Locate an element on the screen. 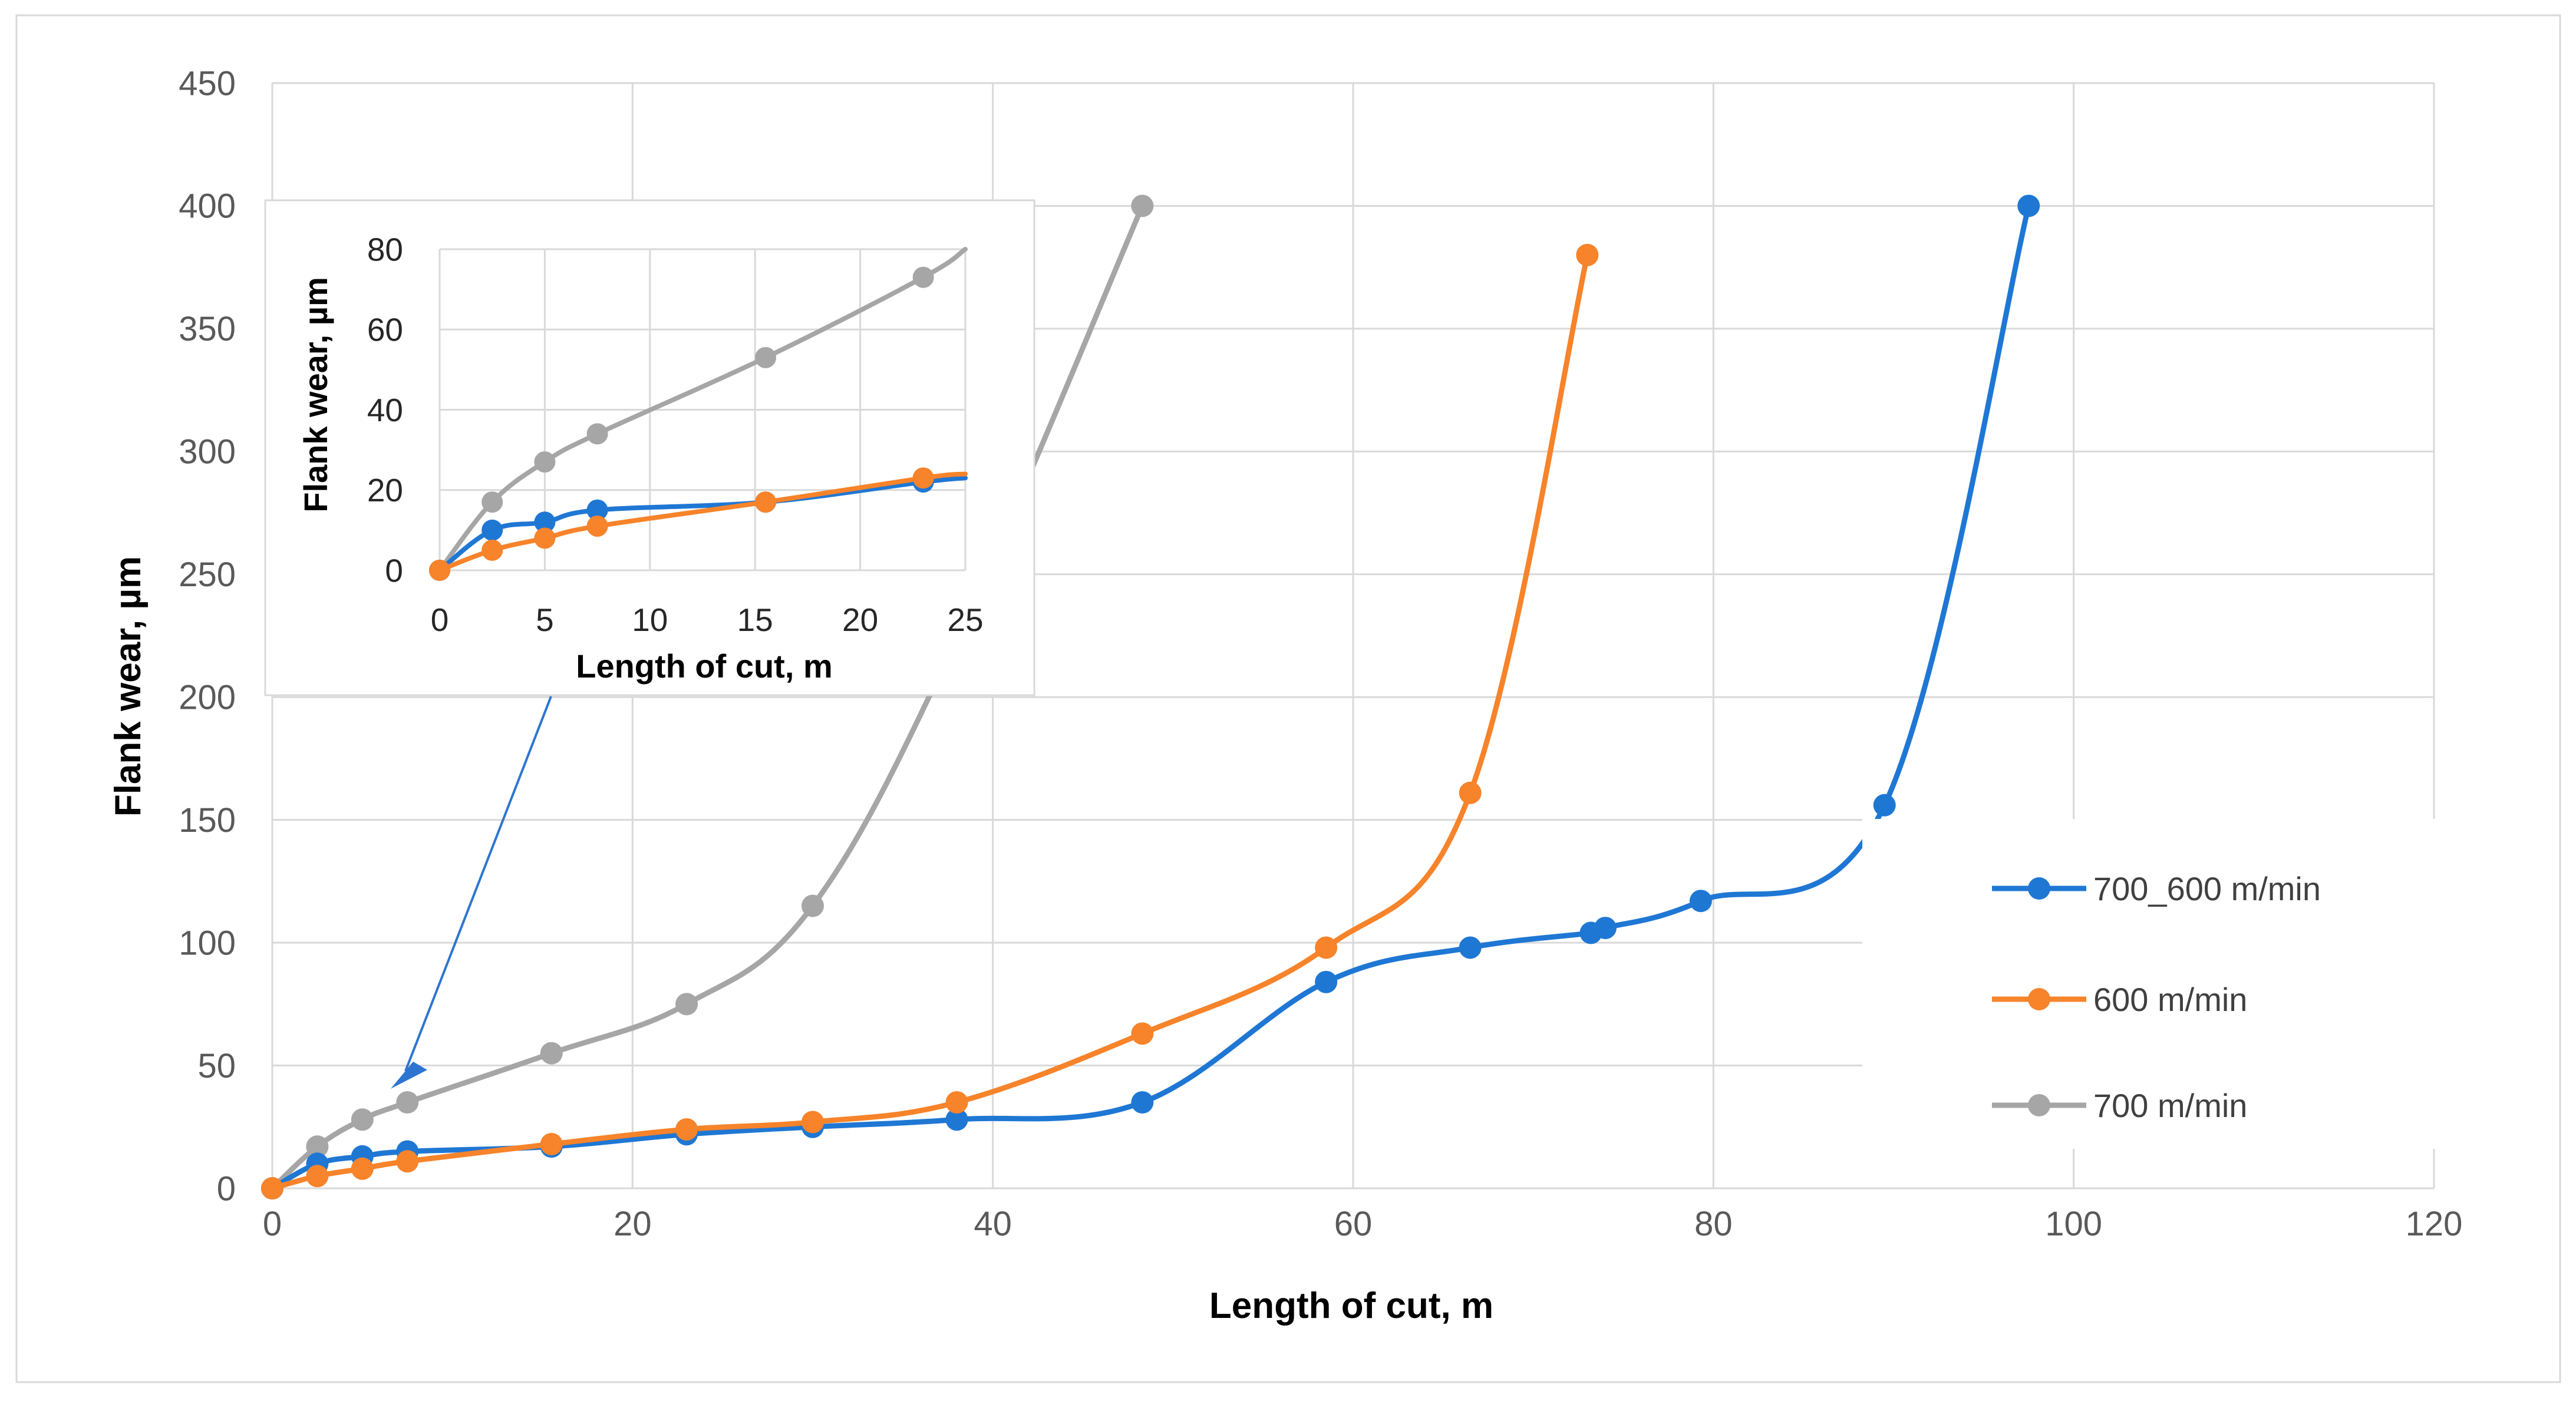  inset-y-tick-label: 60 is located at coordinates (385, 330).